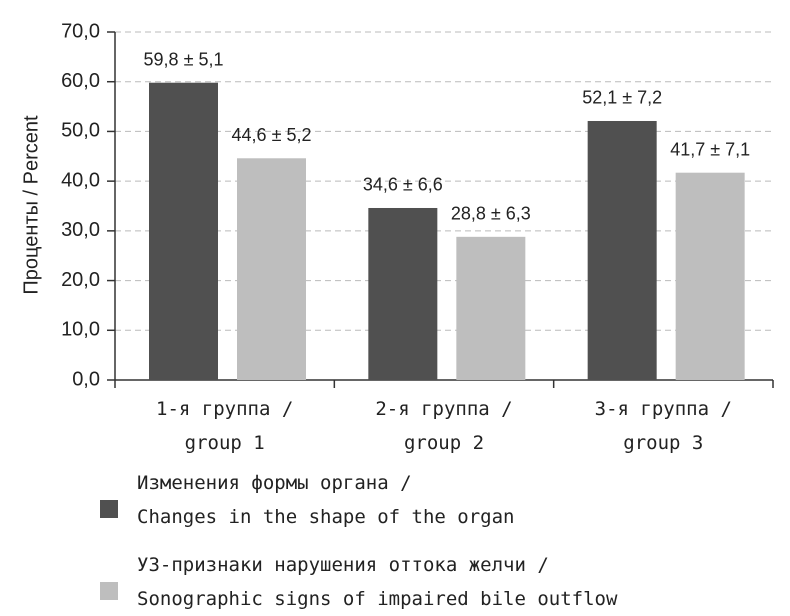 Image resolution: width=790 pixels, height=616 pixels. I want to click on x-tick-label: 3-я группа / group 3, so click(663, 426).